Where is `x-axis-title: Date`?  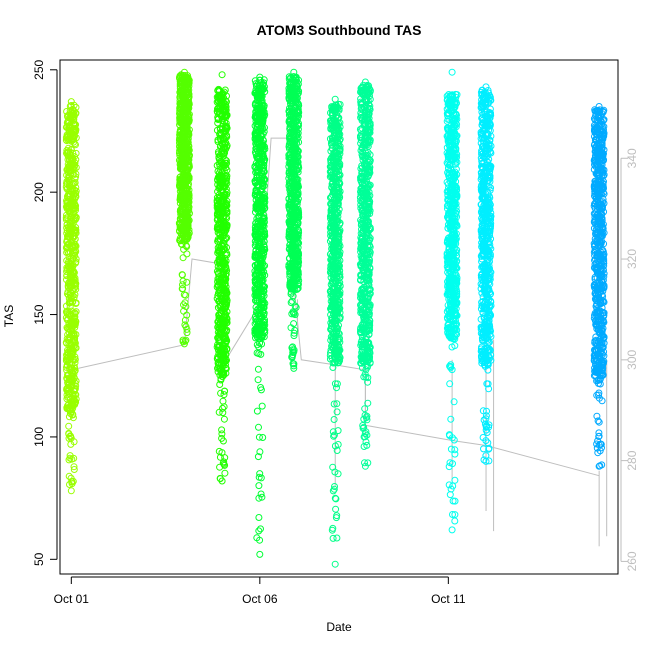
x-axis-title: Date is located at coordinates (339, 627).